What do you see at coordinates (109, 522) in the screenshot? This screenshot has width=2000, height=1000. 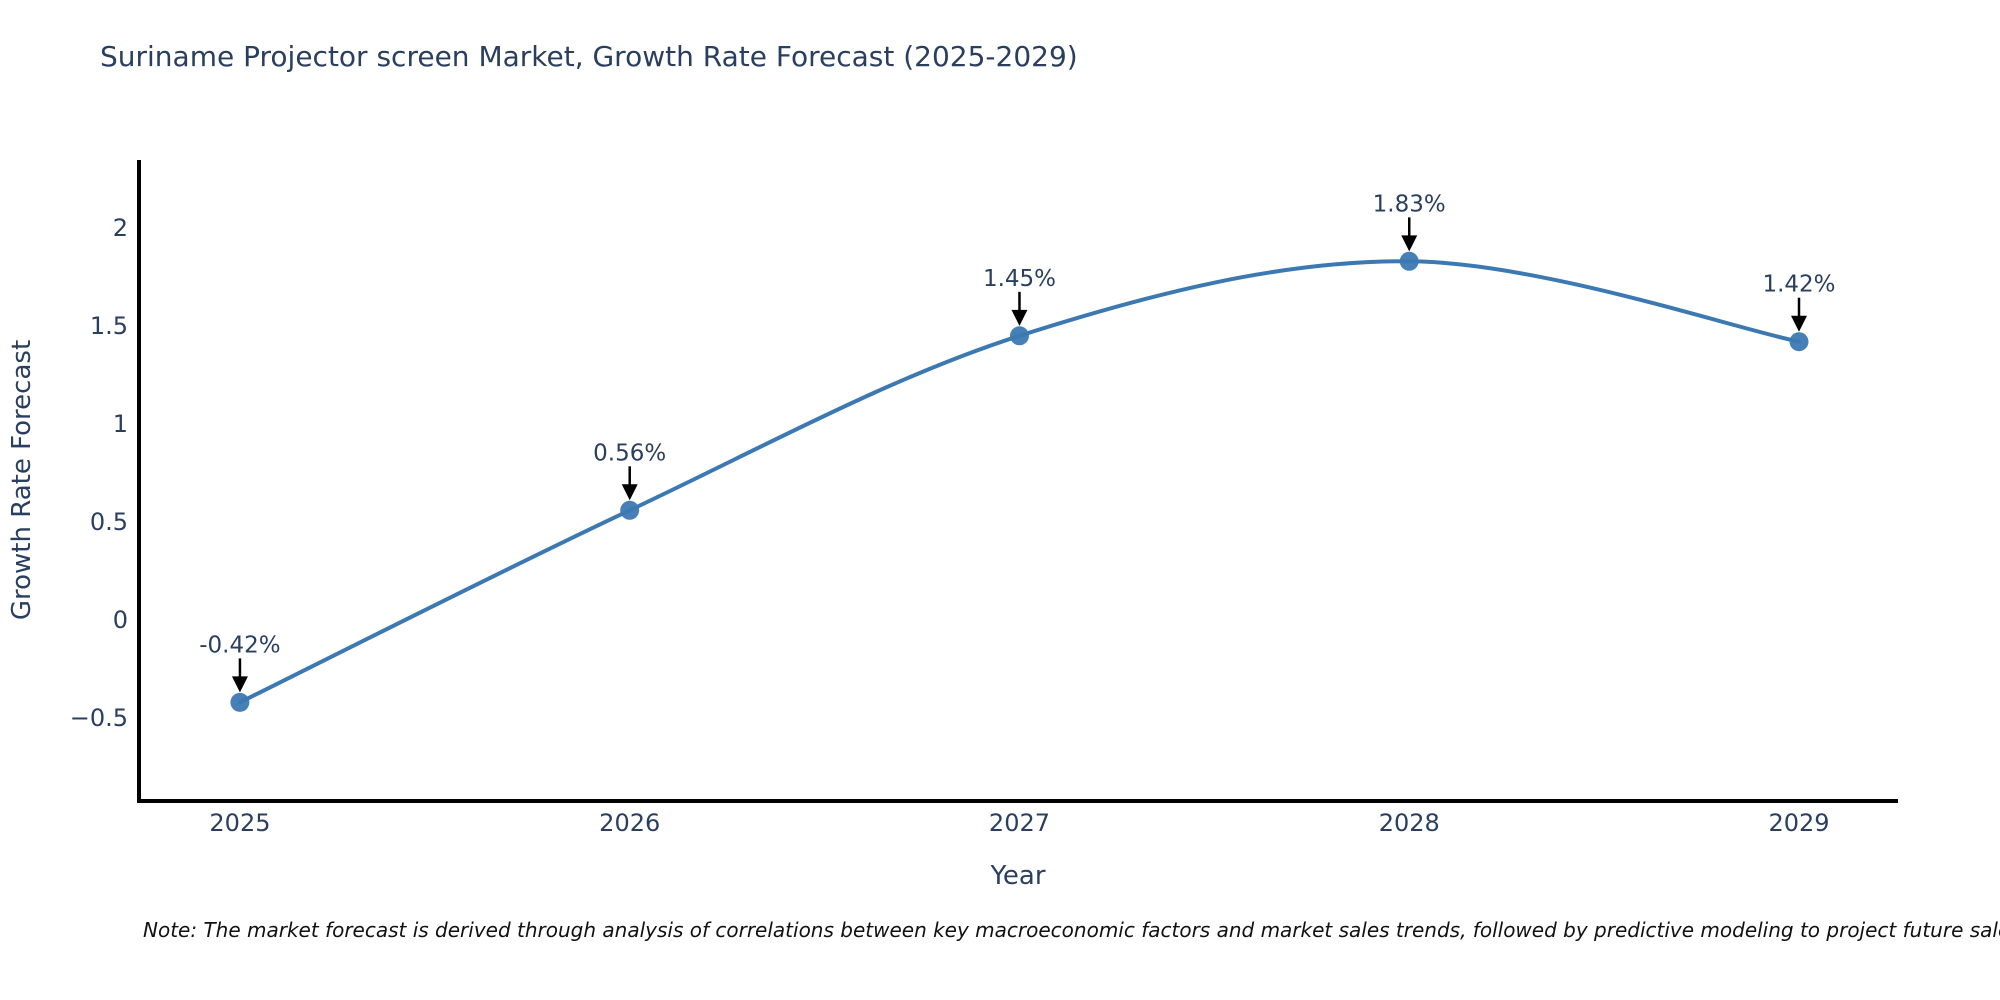 I see `y-tick-label: 0.5` at bounding box center [109, 522].